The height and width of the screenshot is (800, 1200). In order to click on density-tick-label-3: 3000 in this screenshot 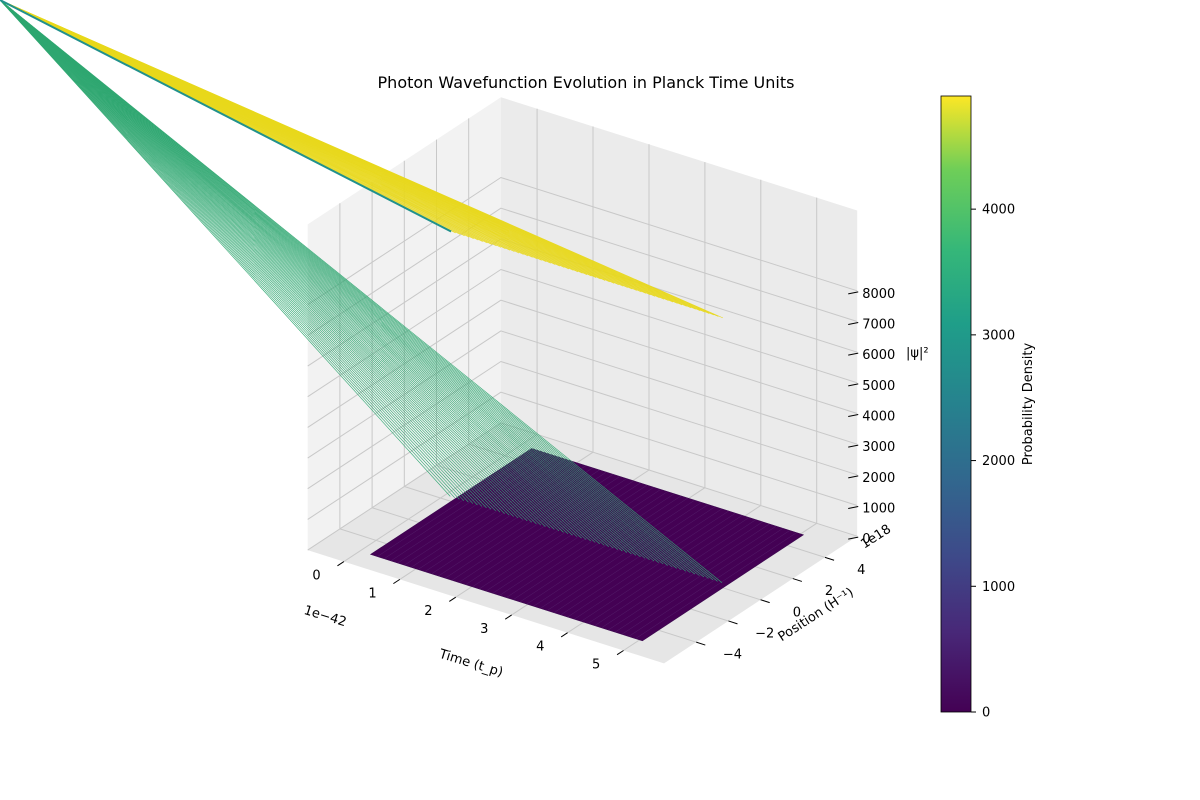, I will do `click(878, 447)`.